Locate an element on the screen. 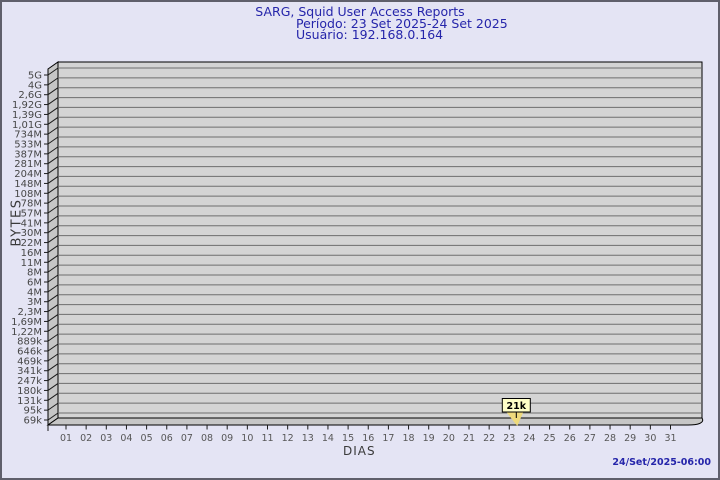  x-tick-label: 31 is located at coordinates (670, 438).